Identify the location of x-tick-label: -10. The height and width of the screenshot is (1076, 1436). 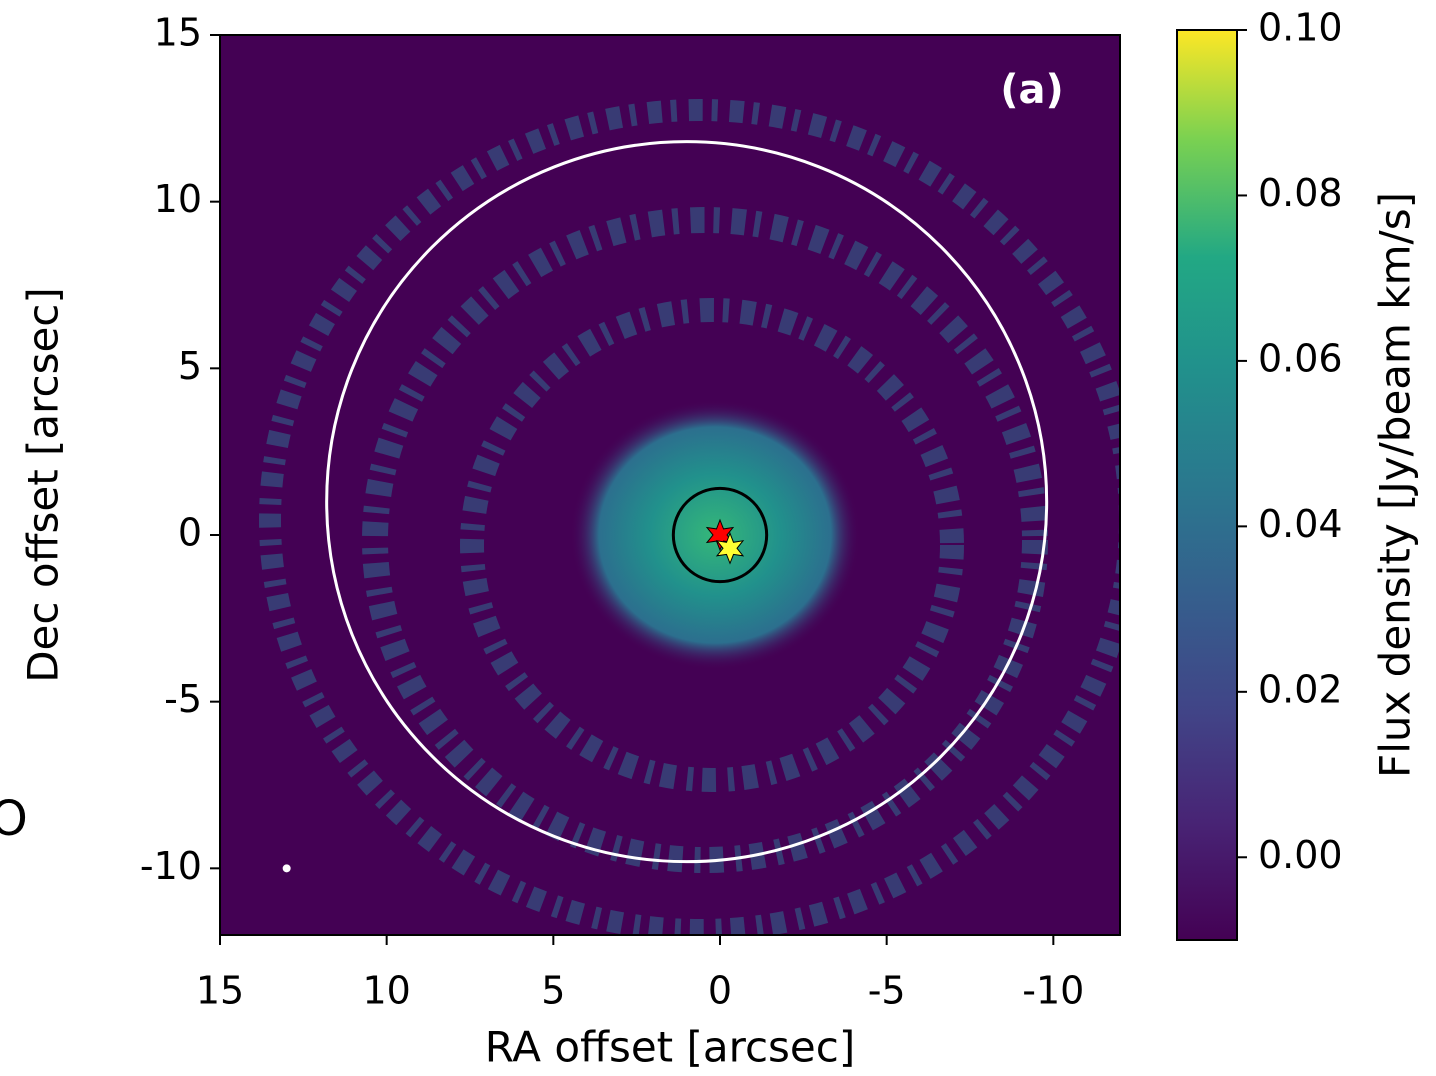
(1053, 991).